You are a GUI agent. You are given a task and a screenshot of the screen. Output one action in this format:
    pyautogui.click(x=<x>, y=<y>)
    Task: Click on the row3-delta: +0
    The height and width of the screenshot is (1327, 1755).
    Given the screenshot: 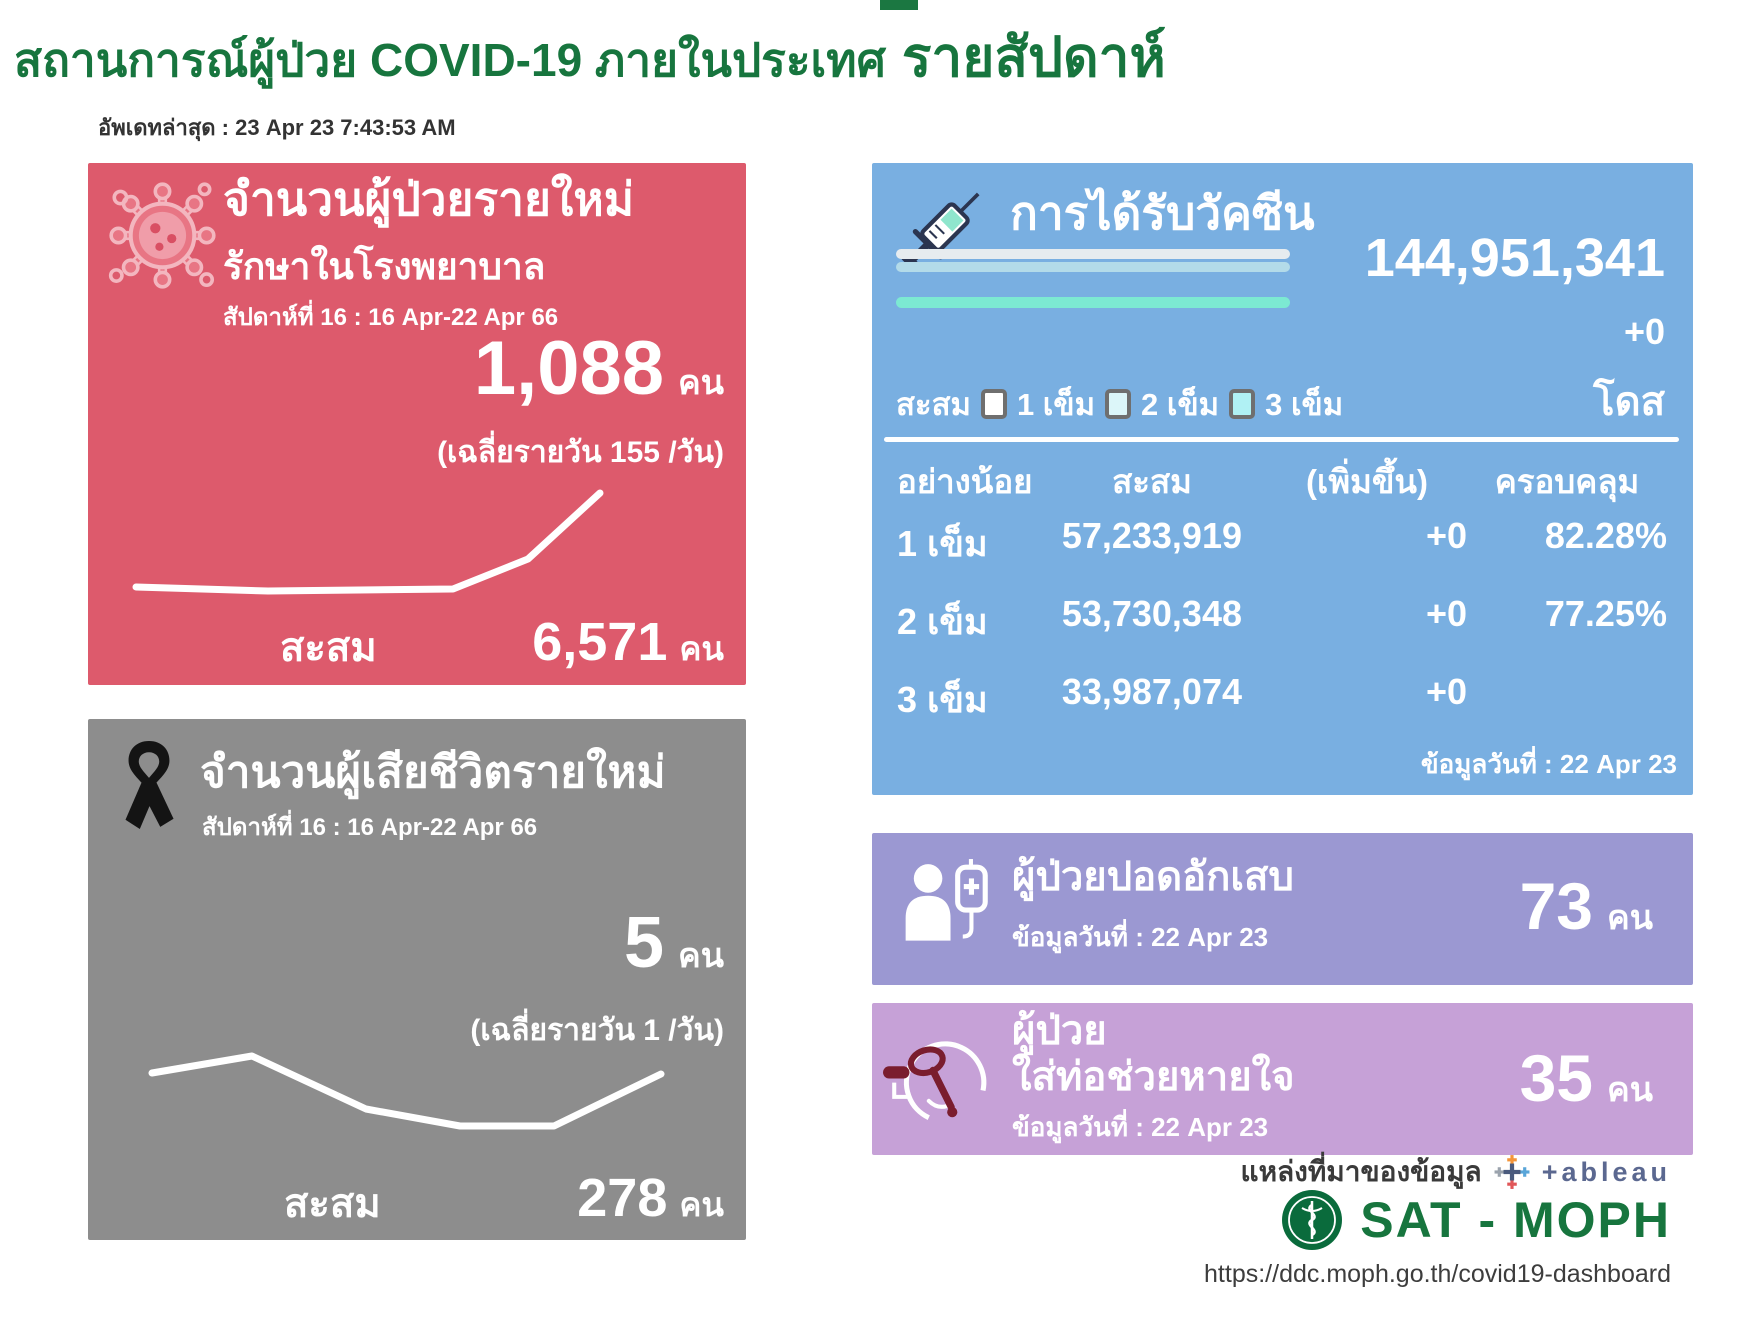 What is the action you would take?
    pyautogui.click(x=1446, y=691)
    